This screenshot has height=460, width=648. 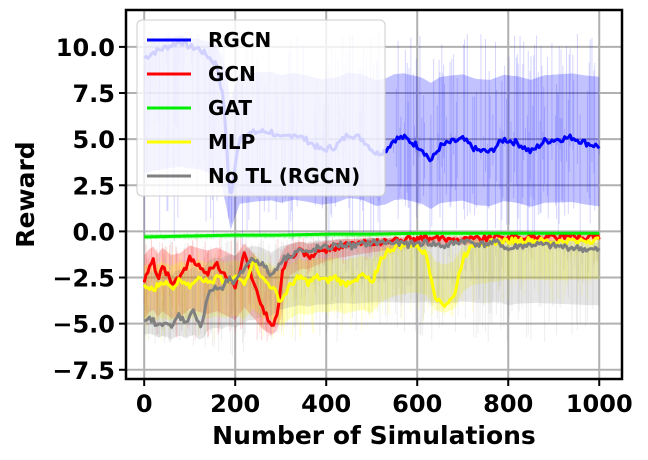 What do you see at coordinates (93, 186) in the screenshot?
I see `y-tick-label: 2.5` at bounding box center [93, 186].